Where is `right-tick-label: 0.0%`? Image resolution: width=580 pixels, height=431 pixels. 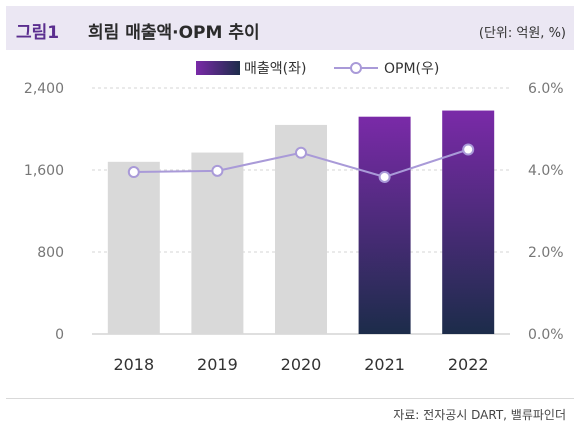
right-tick-label: 0.0% is located at coordinates (546, 335).